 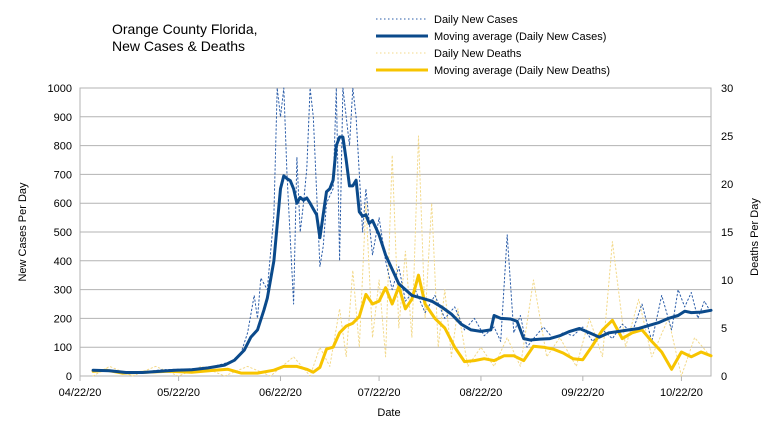 I want to click on right-y-tick-label: 0, so click(x=724, y=377).